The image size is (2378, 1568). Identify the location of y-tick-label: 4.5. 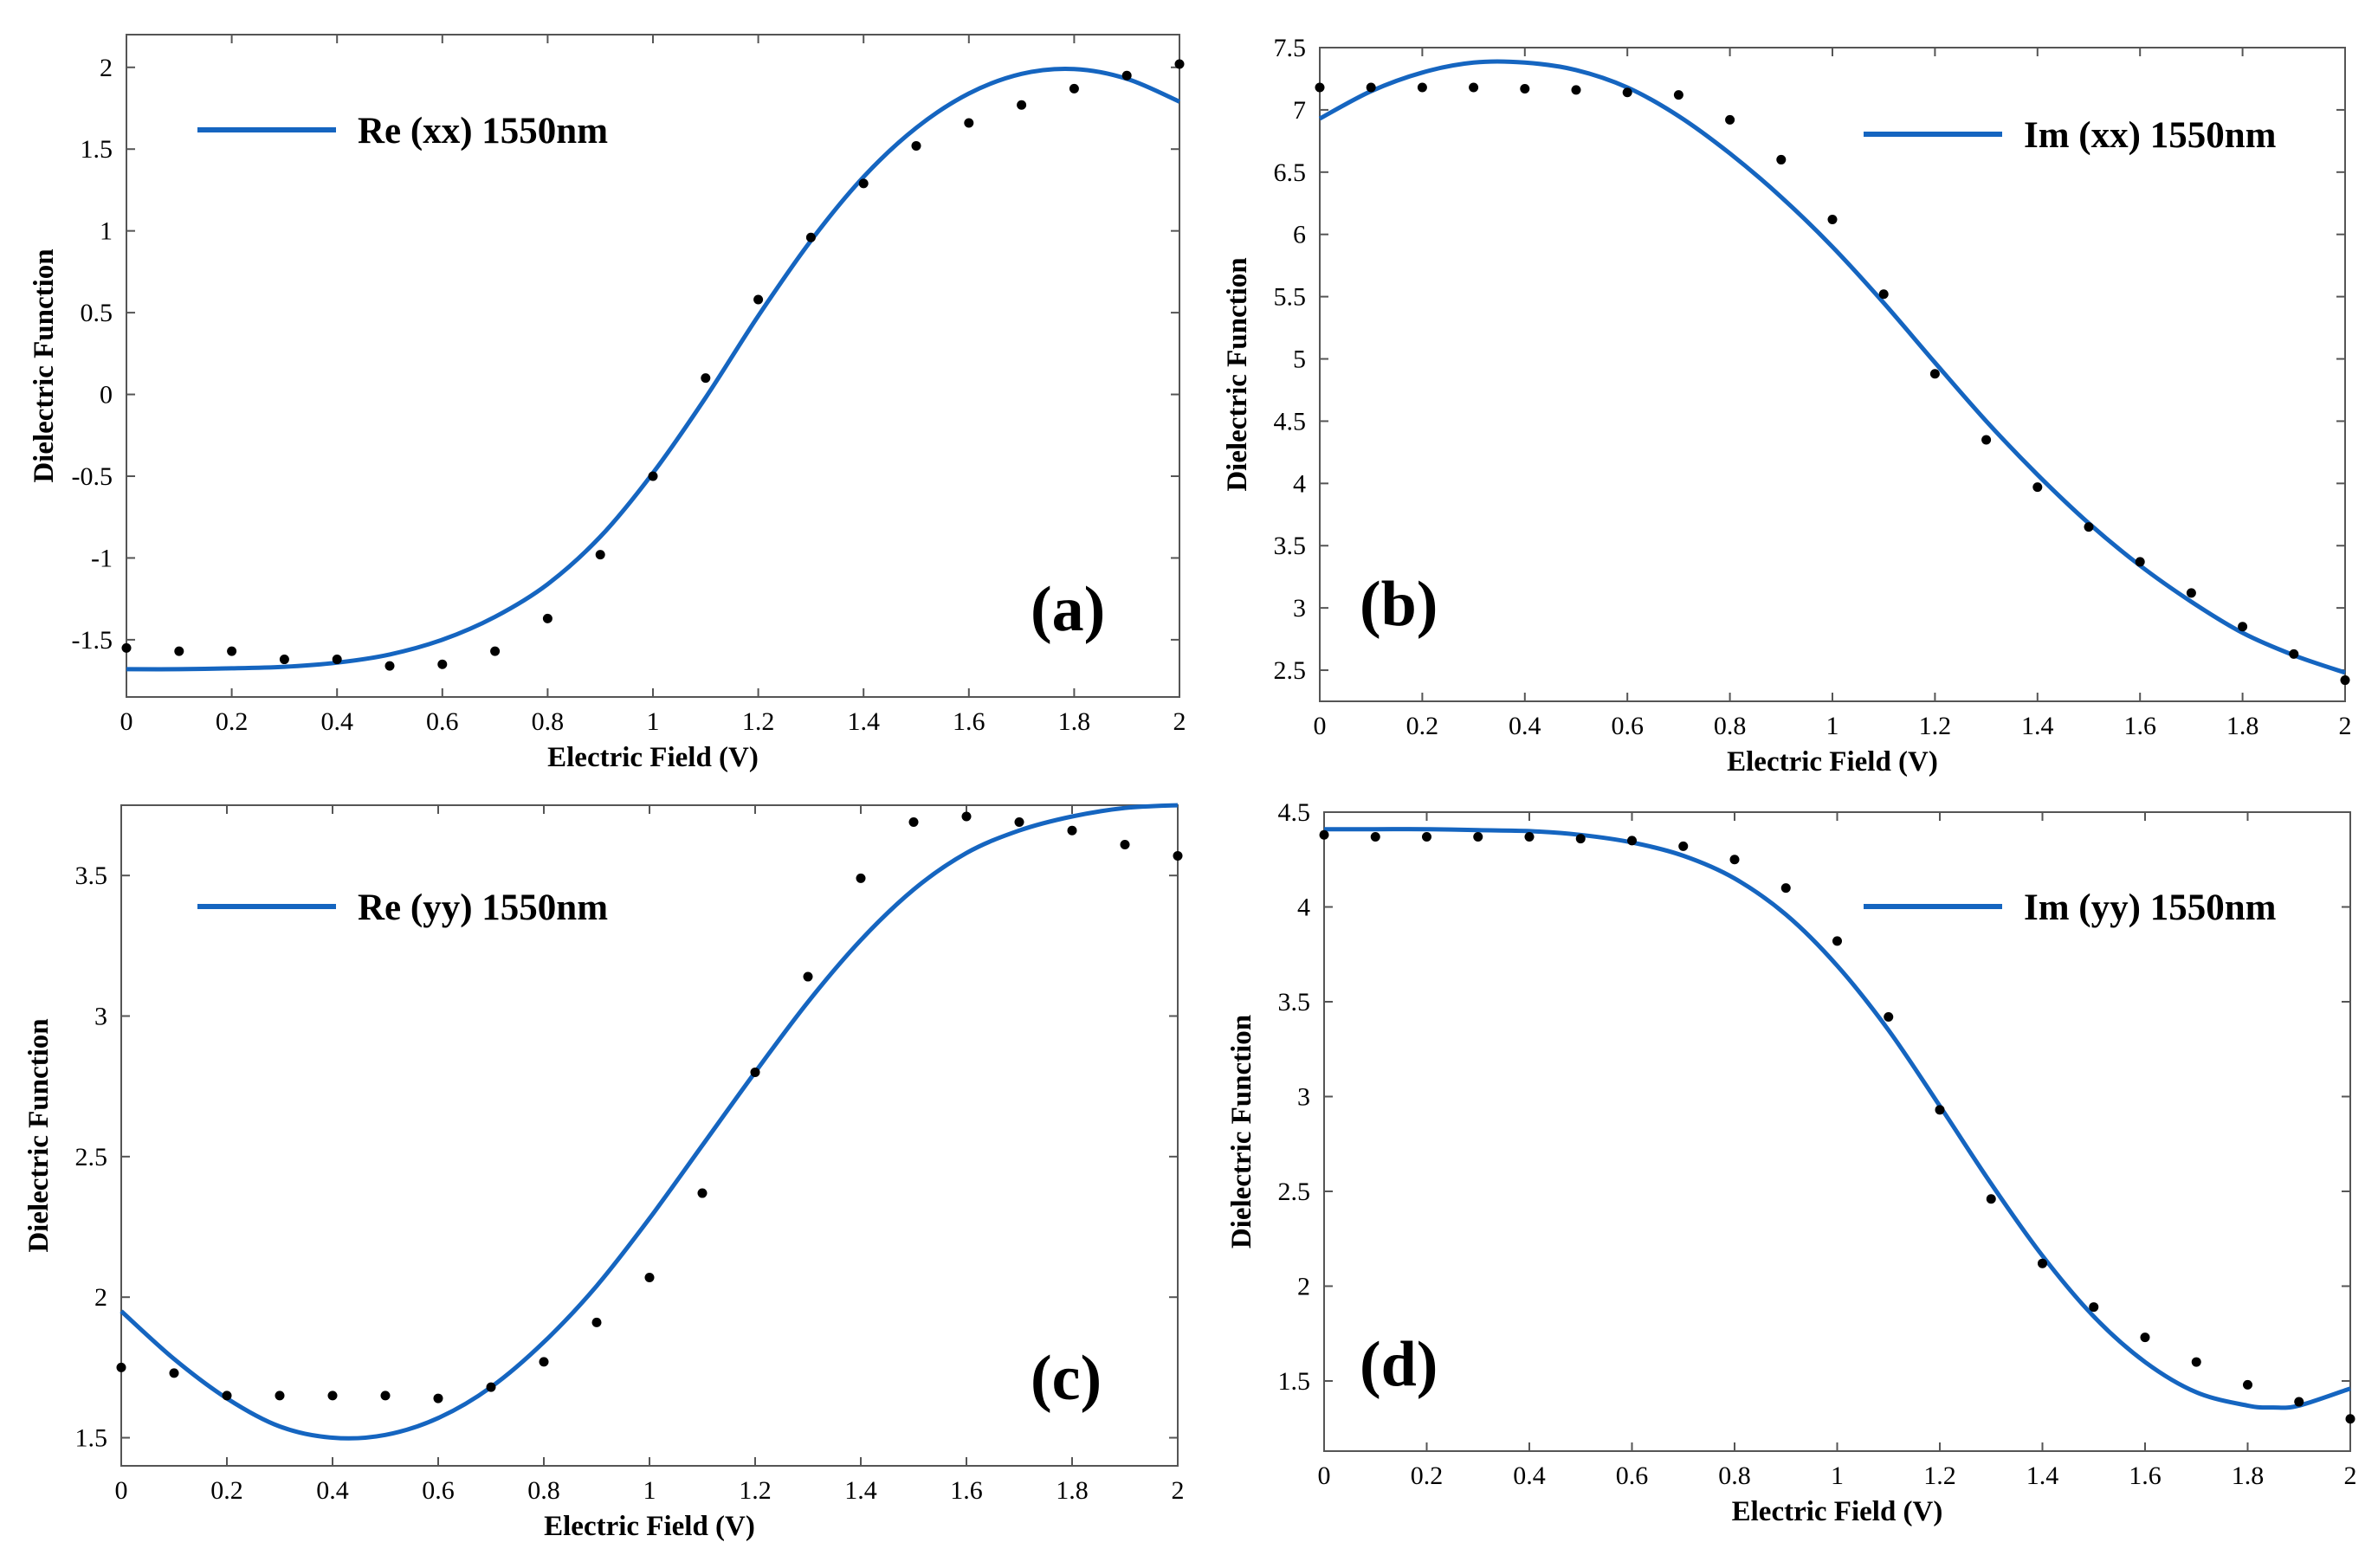
(1294, 812).